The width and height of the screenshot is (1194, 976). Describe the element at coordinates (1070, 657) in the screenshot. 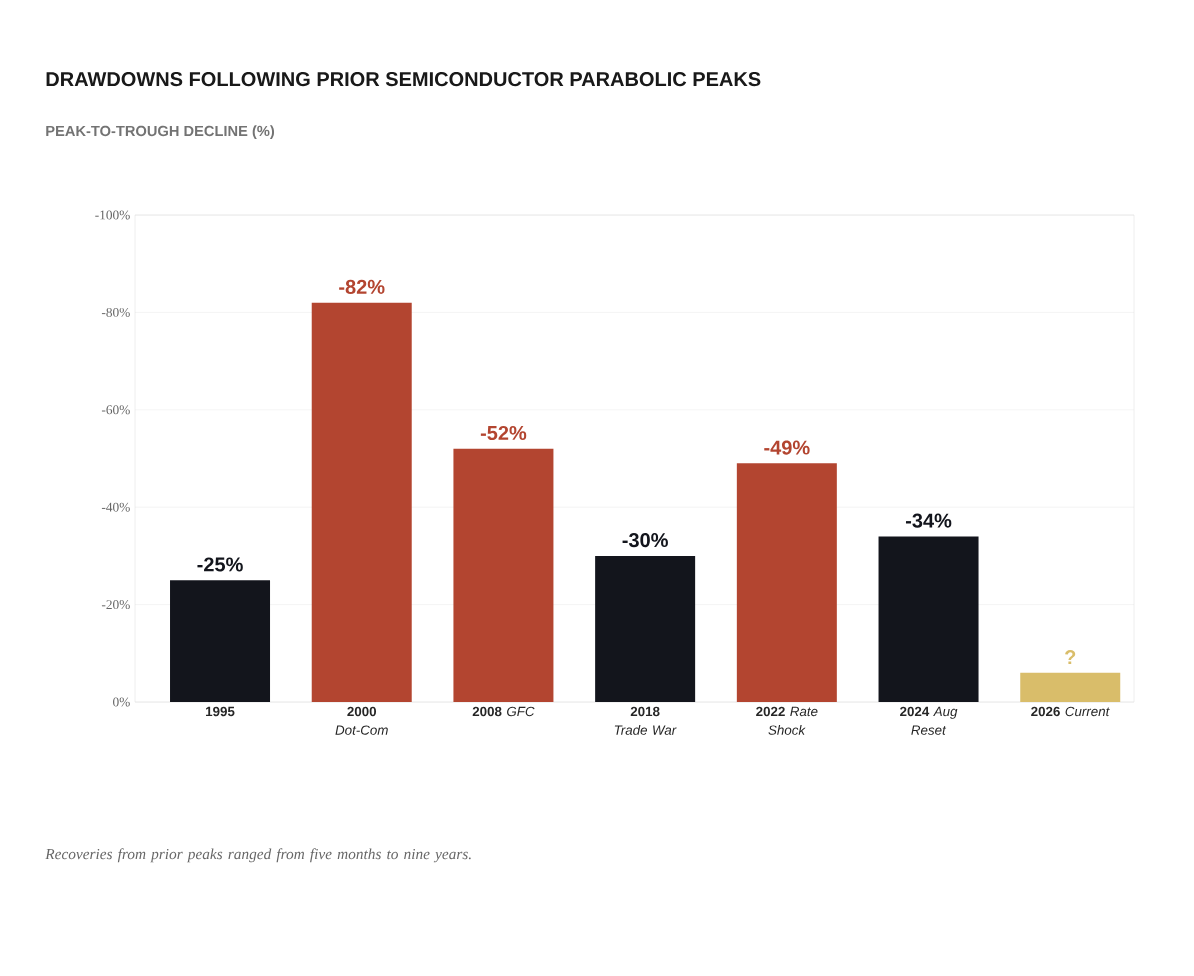

I see `data-label: ?` at that location.